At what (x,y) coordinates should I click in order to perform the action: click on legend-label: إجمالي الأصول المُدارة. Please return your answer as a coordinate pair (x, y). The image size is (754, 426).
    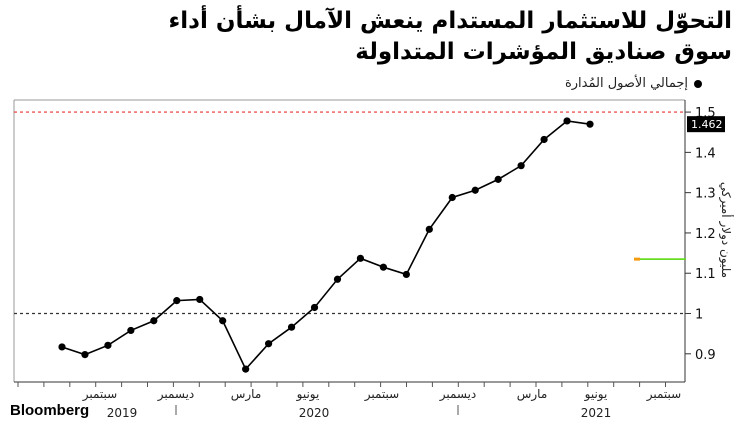
    Looking at the image, I should click on (626, 83).